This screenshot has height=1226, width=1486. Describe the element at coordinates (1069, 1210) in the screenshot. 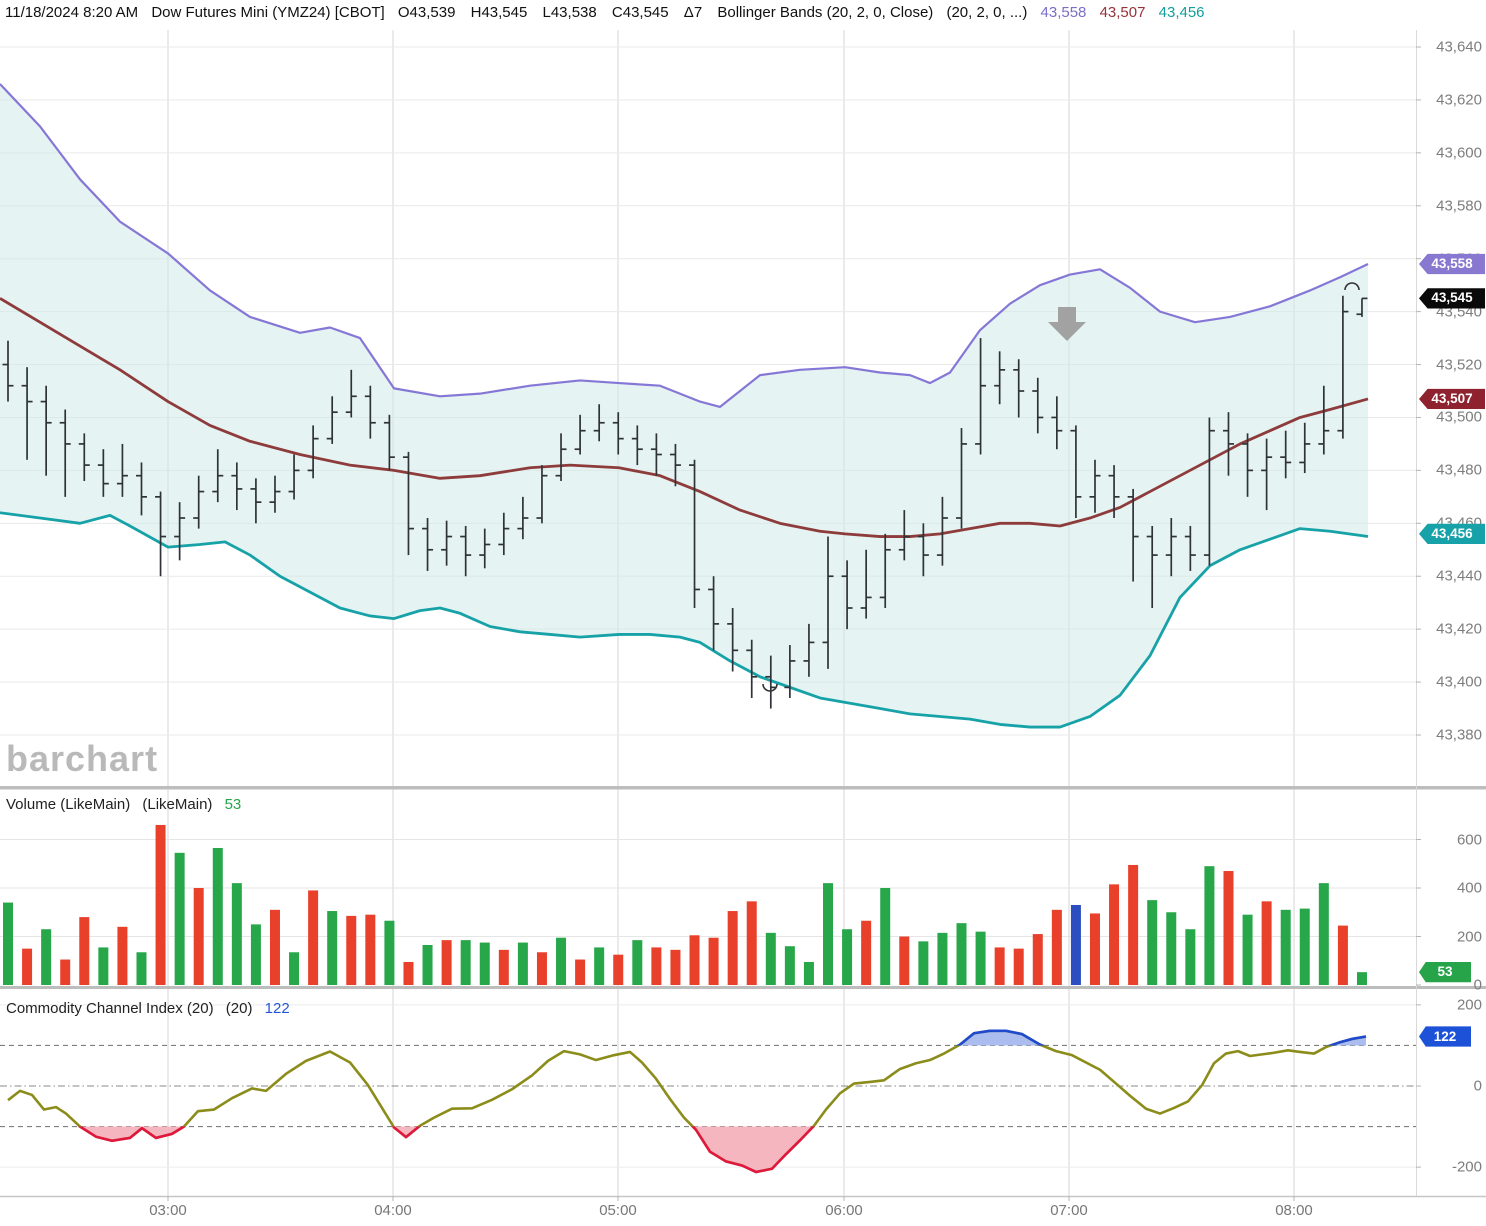

I see `time-tick-label: 07:00` at that location.